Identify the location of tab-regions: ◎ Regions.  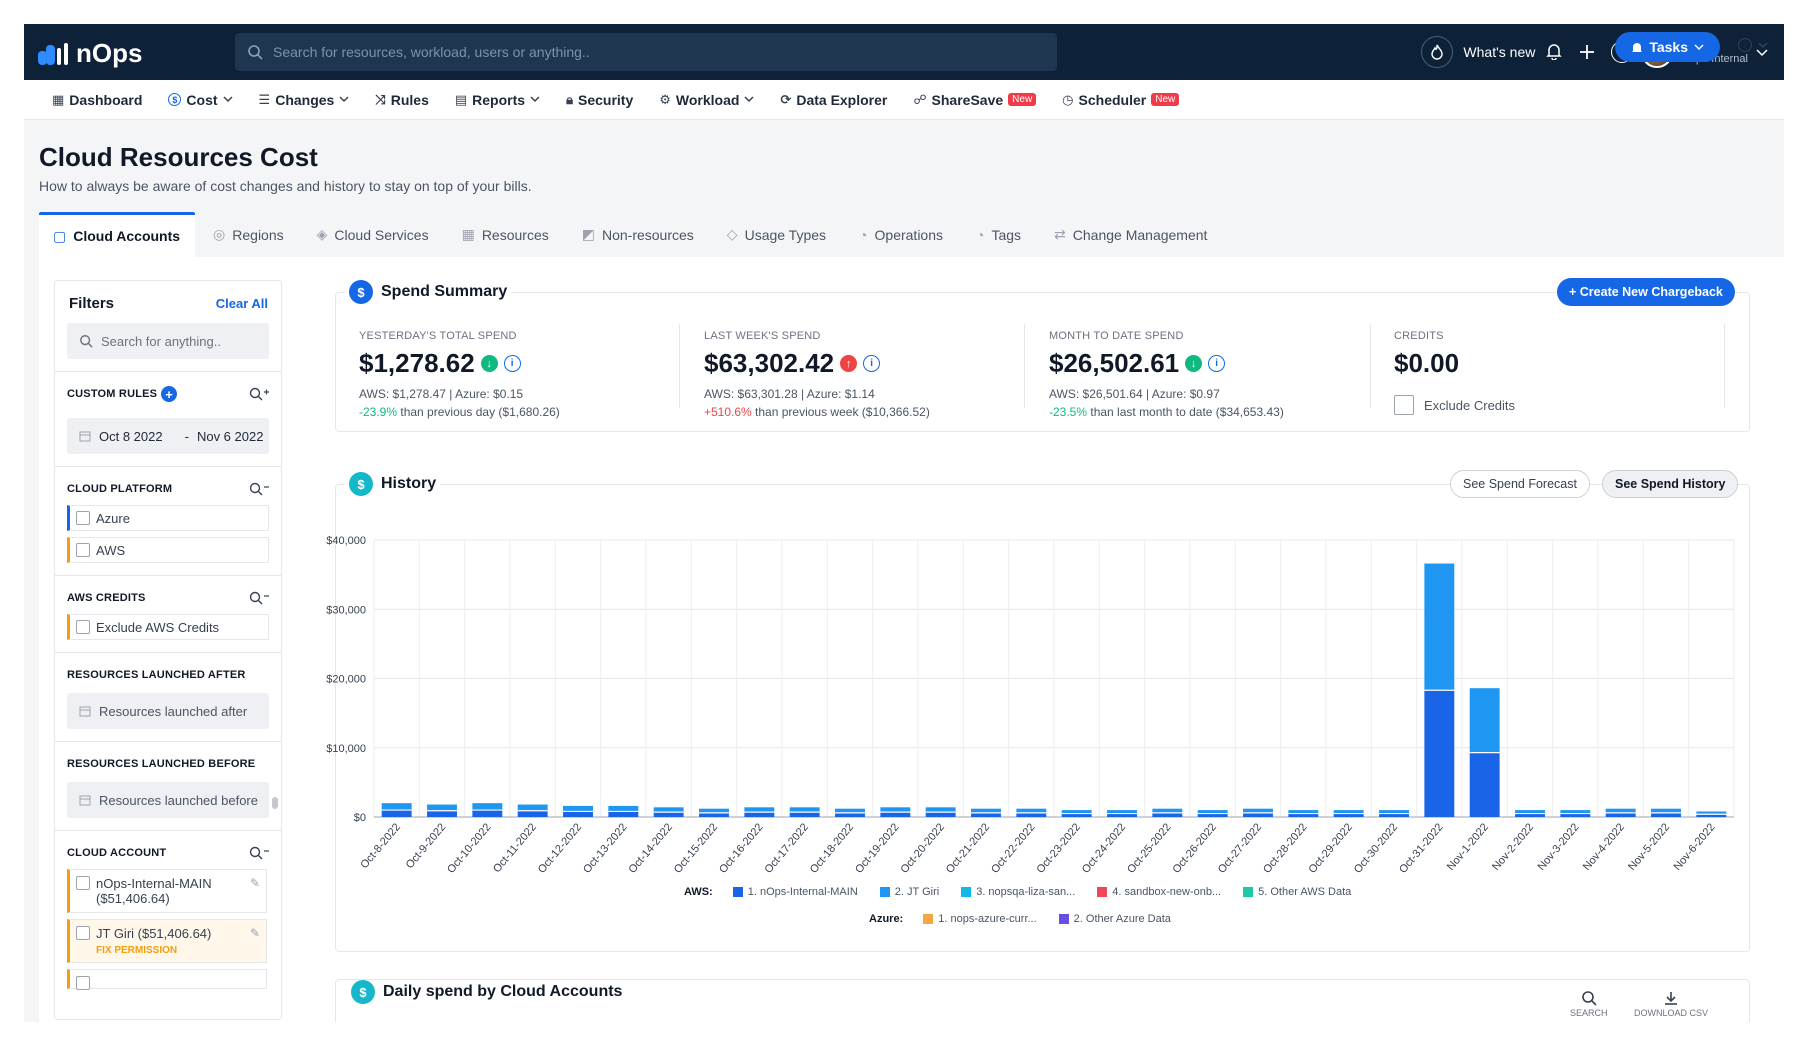
(249, 234).